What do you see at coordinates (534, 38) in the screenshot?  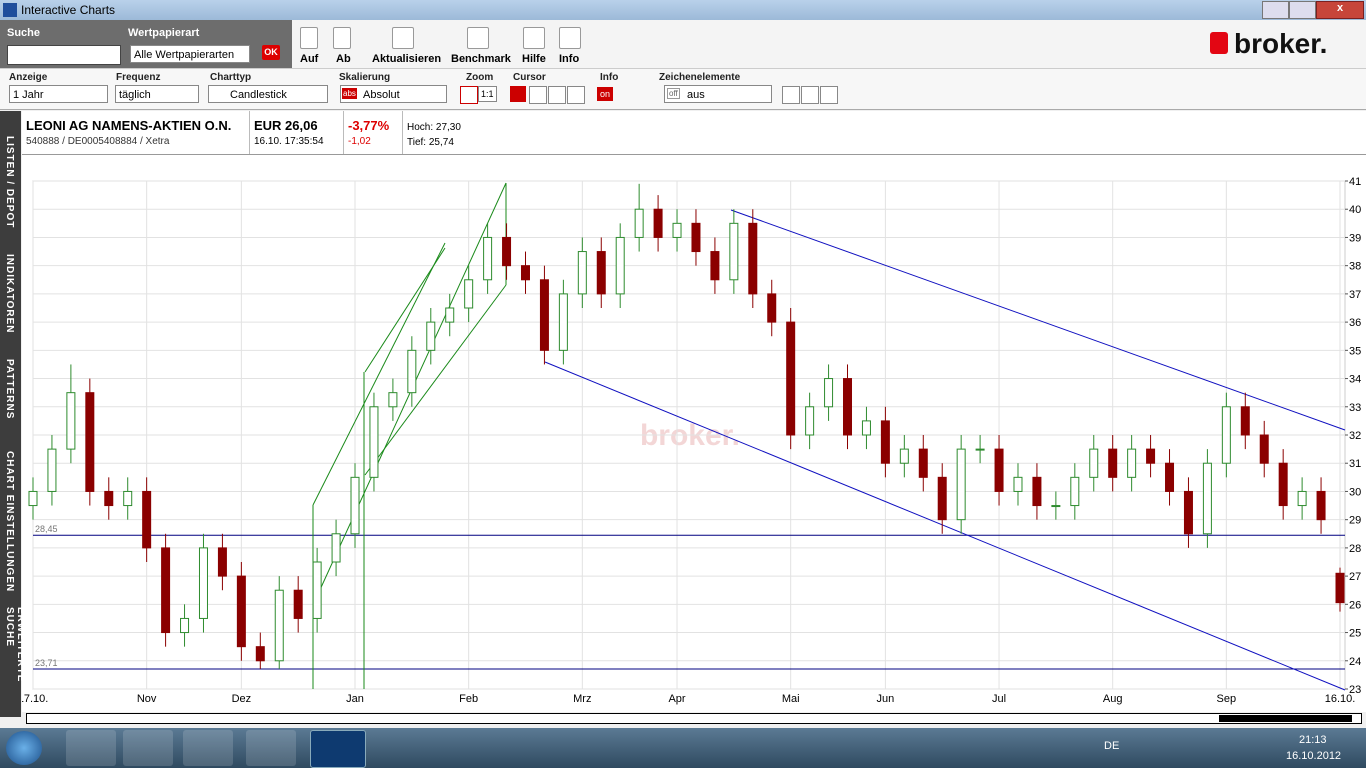 I see `help-button` at bounding box center [534, 38].